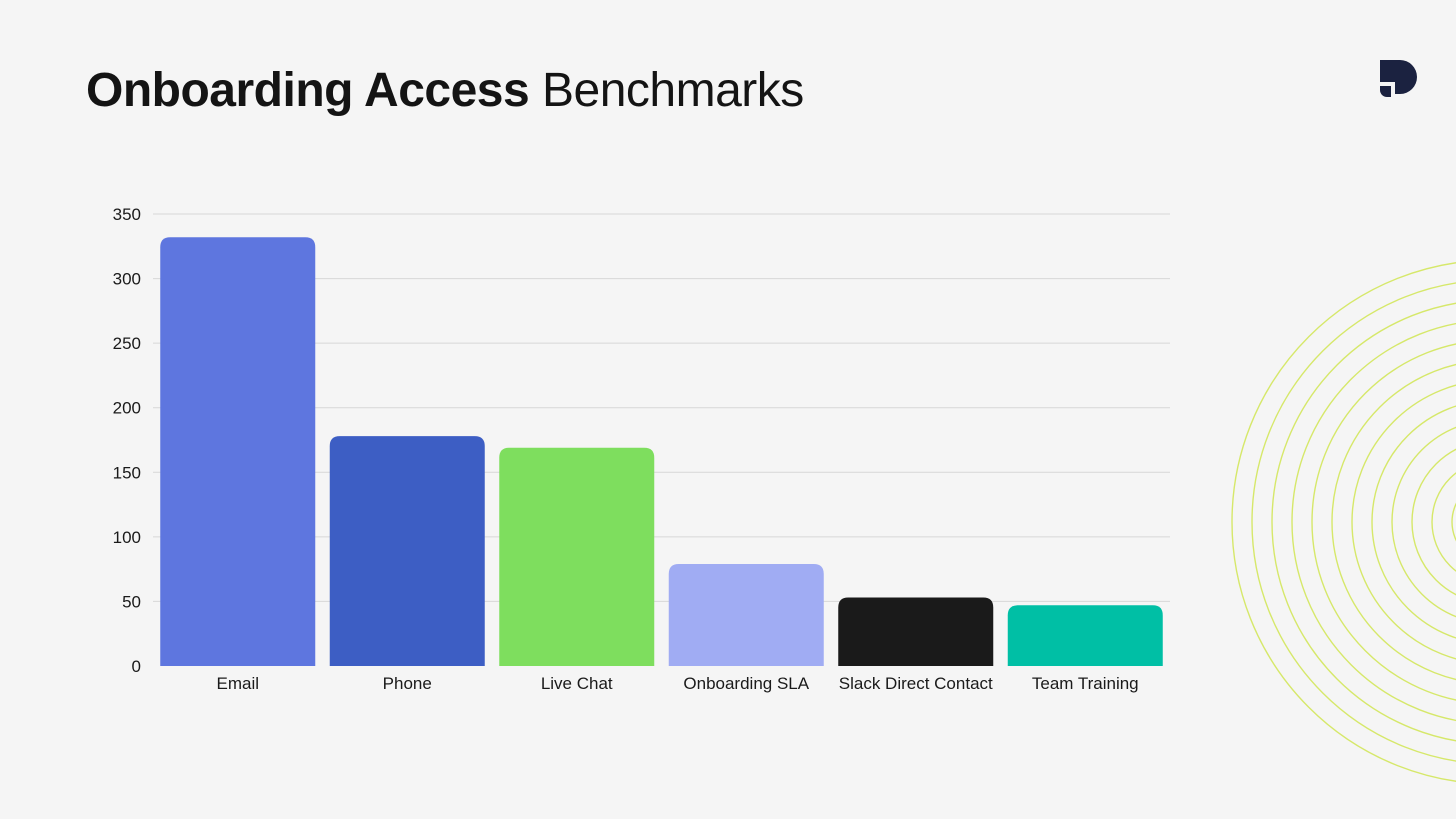 The width and height of the screenshot is (1456, 819). What do you see at coordinates (1085, 683) in the screenshot?
I see `x-category-label: Team Training` at bounding box center [1085, 683].